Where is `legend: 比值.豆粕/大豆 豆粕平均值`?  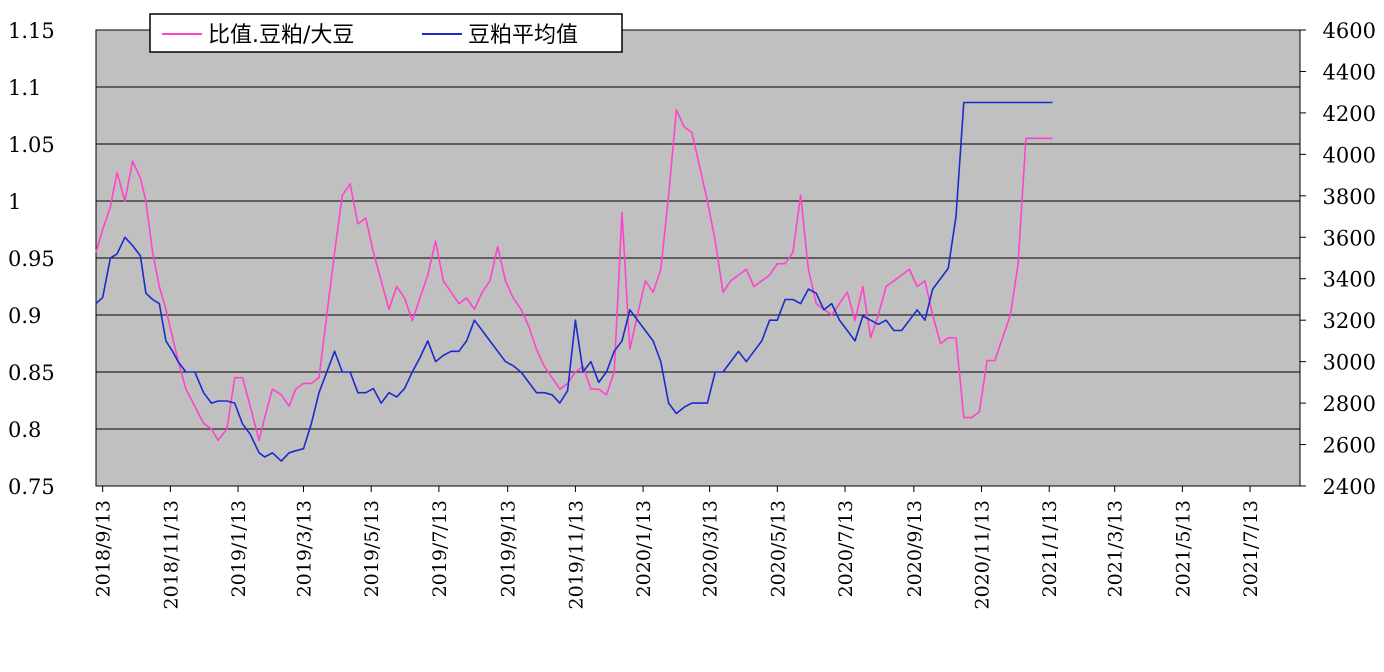 legend: 比值.豆粕/大豆 豆粕平均值 is located at coordinates (386, 33).